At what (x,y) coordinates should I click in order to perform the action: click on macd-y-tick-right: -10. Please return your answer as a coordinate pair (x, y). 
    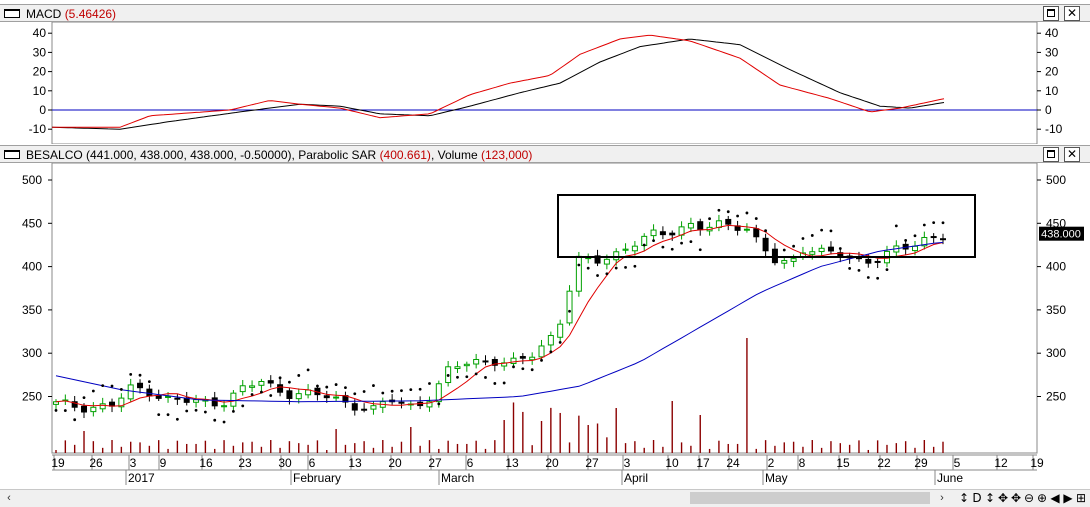
    Looking at the image, I should click on (1054, 129).